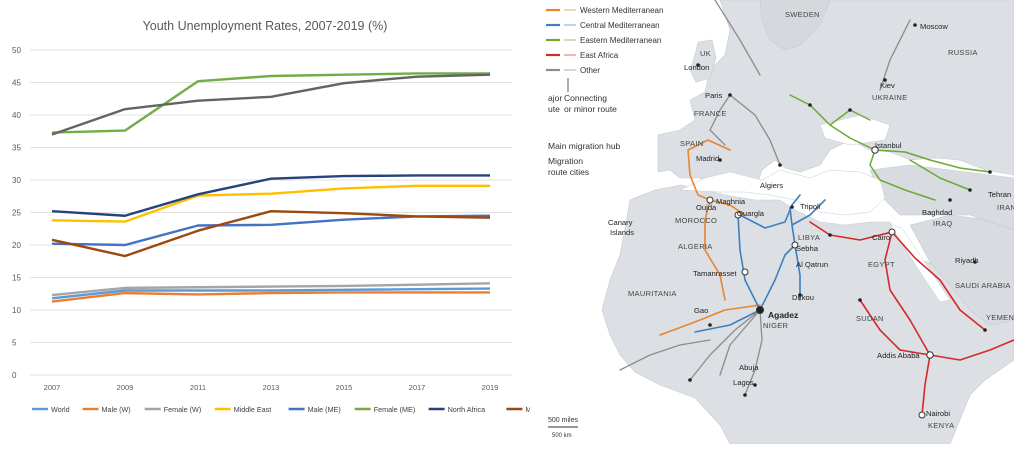  I want to click on country-label: MOROCCO, so click(696, 220).